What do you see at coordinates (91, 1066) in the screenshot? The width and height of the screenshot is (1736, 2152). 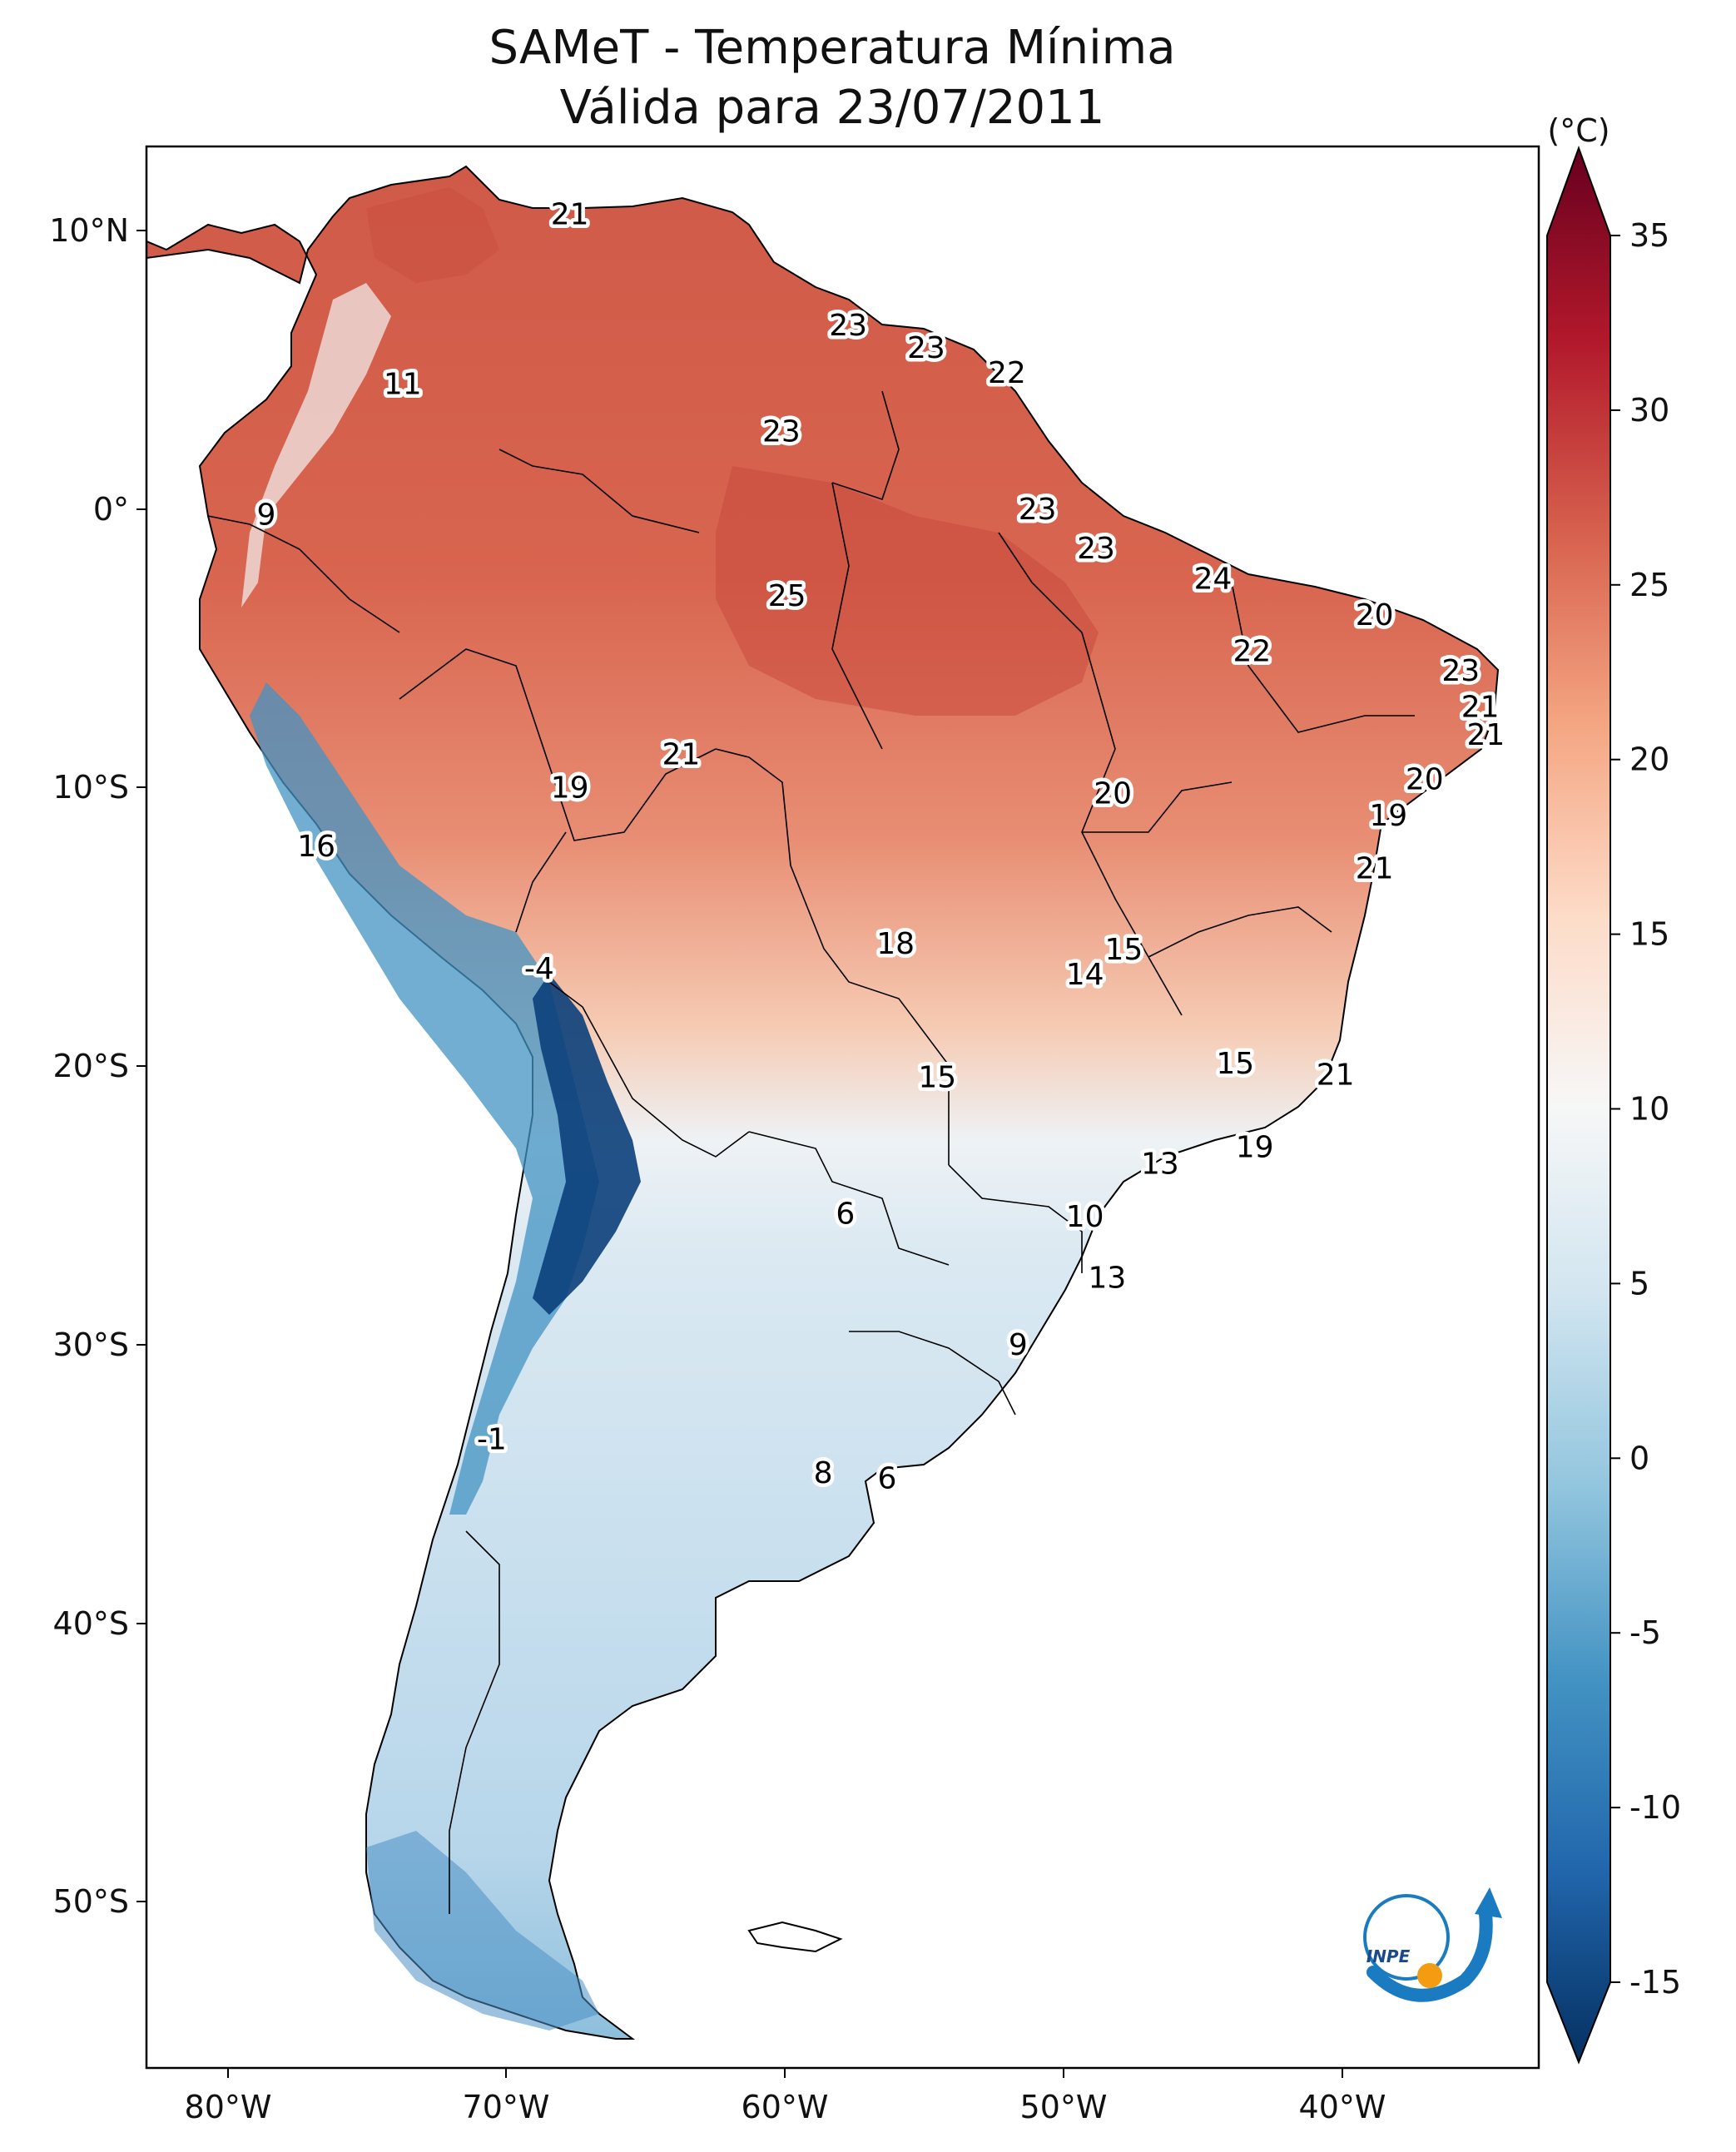 I see `lat-tick-20s: 20°S` at bounding box center [91, 1066].